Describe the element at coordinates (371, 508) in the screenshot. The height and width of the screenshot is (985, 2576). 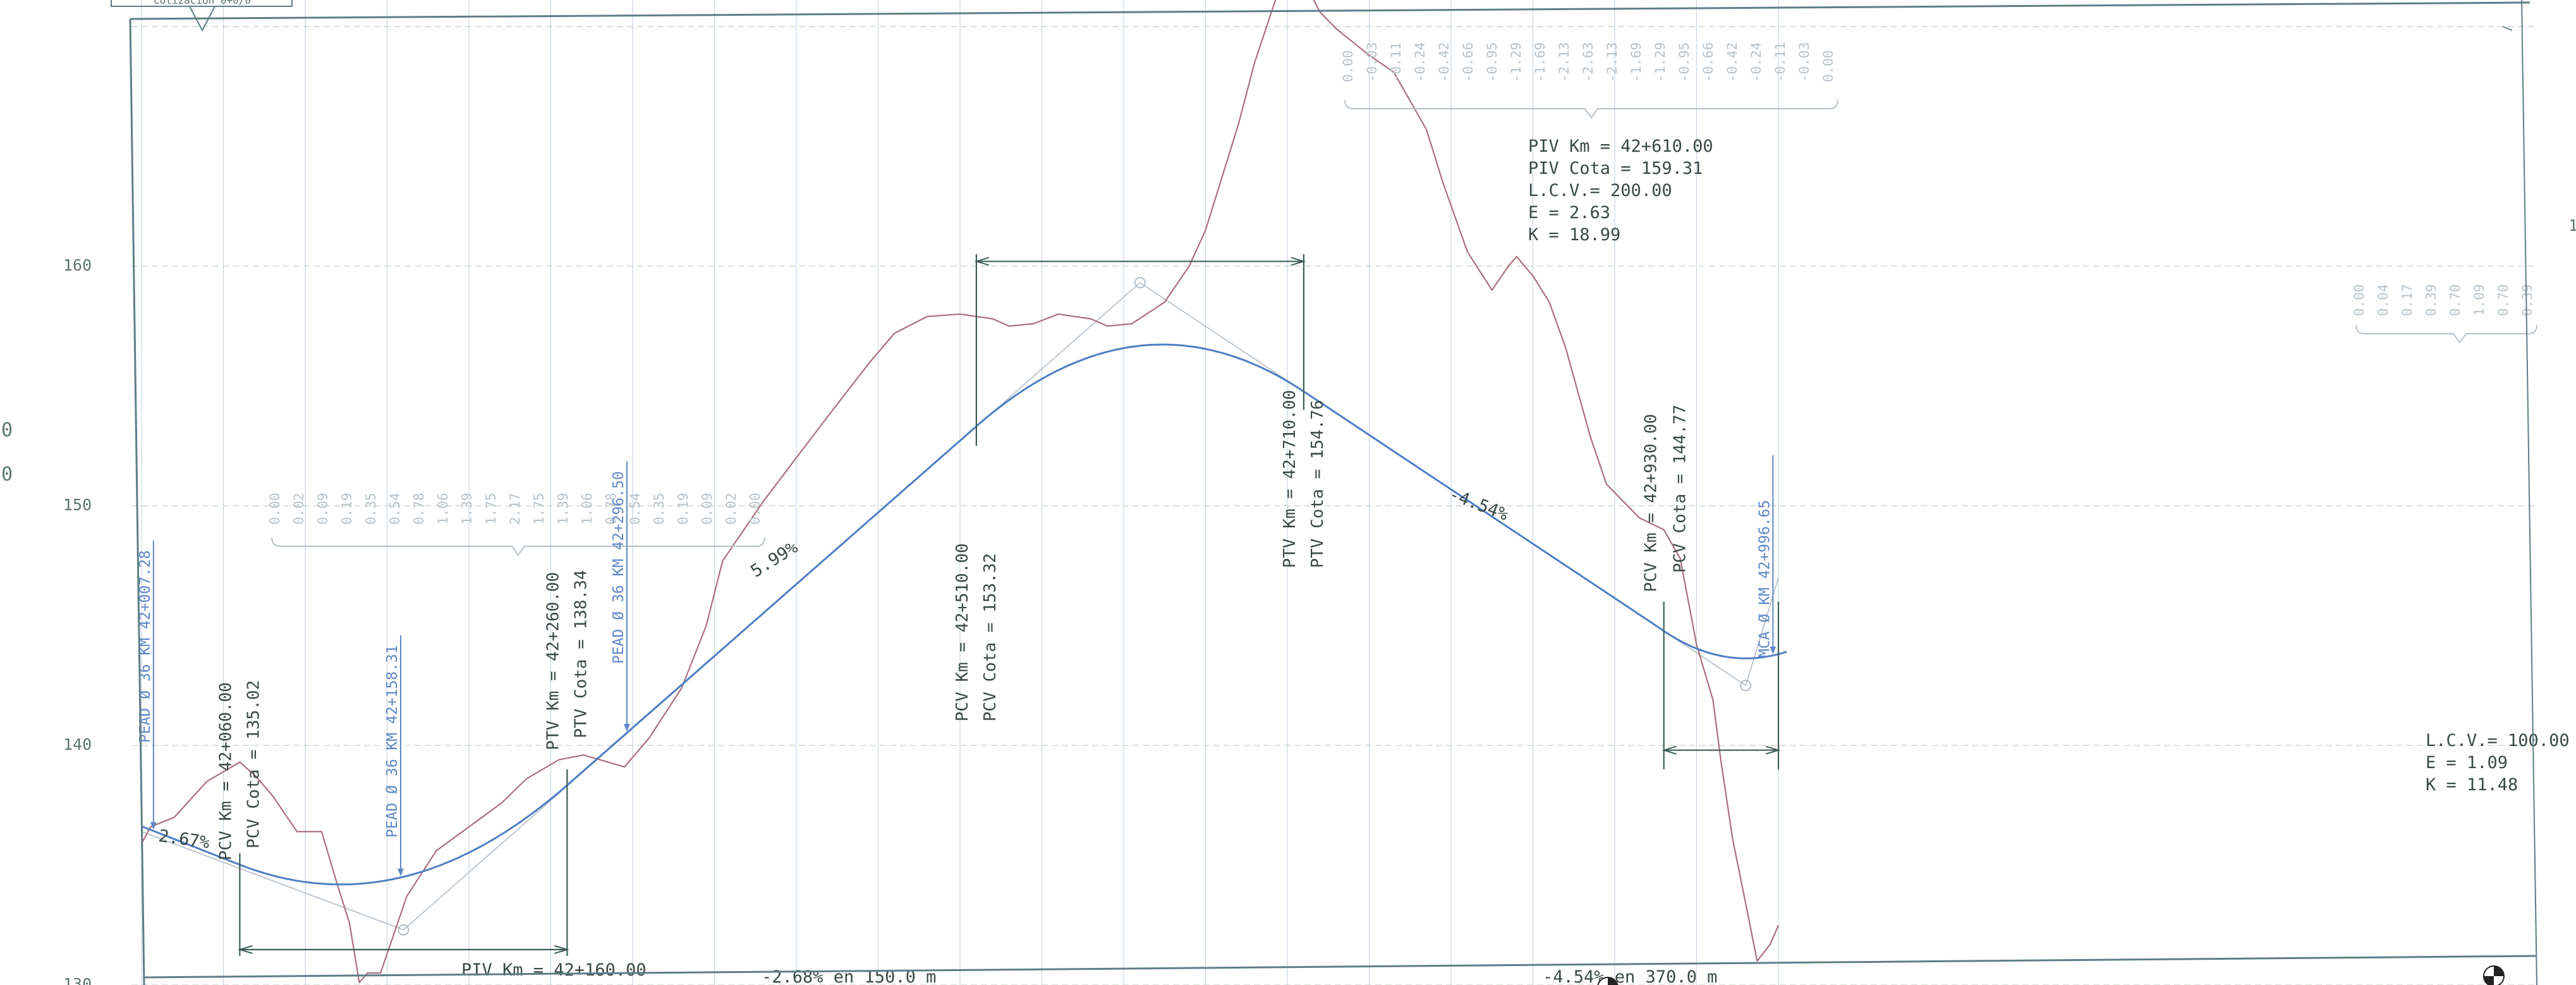
I see `ordinate-value: 0.35` at that location.